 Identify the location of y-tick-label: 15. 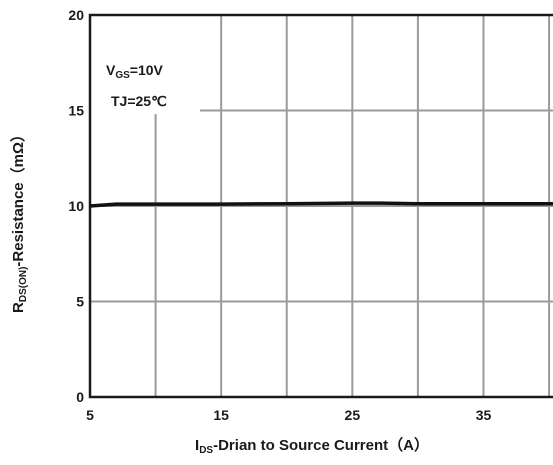
(76, 111).